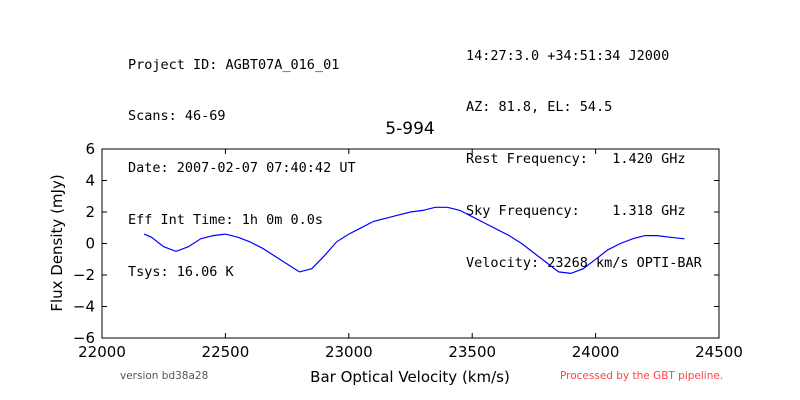  Describe the element at coordinates (102, 352) in the screenshot. I see `x-tick-label: 22000` at that location.